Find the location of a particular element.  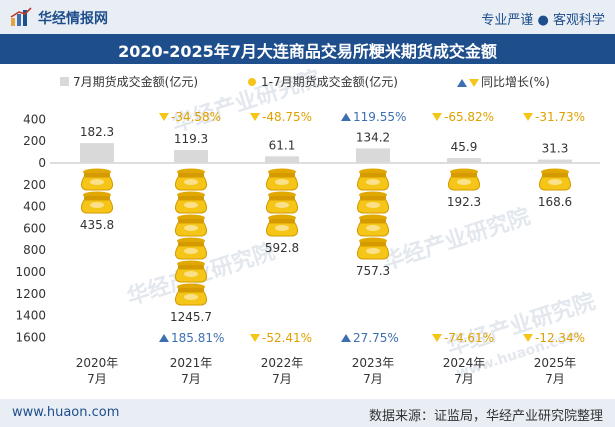

monthly-value-label: 182.3 is located at coordinates (97, 132).